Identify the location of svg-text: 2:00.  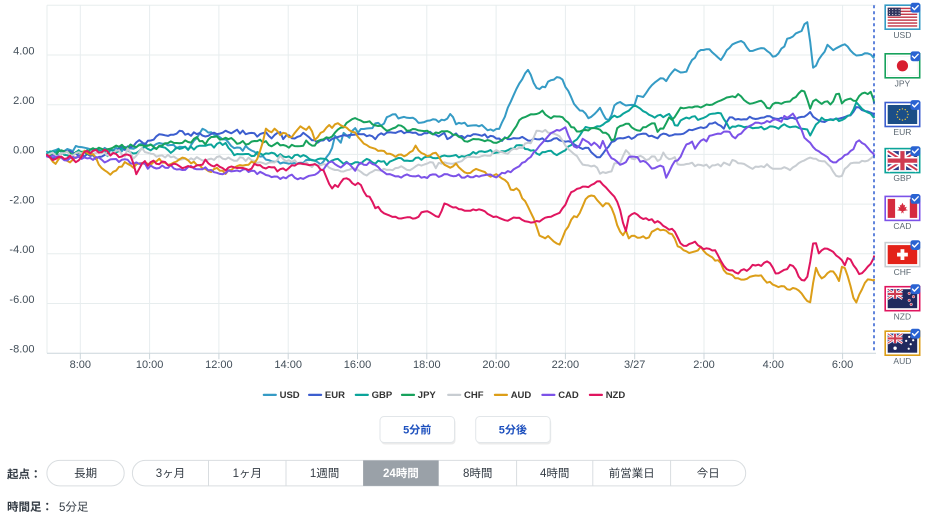
(703, 365).